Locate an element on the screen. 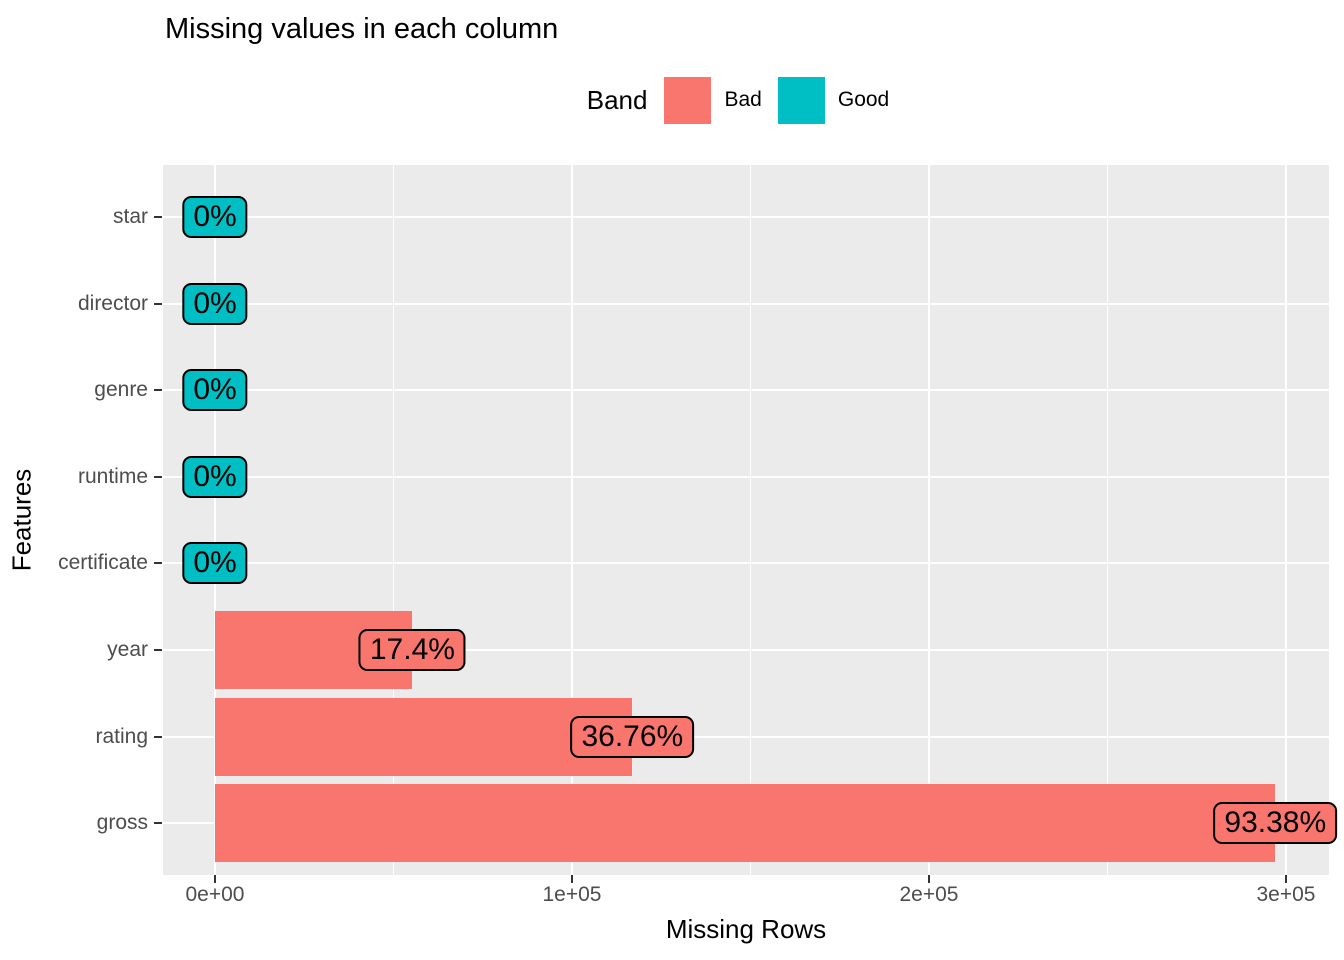 The image size is (1344, 960). legend-item: Bad is located at coordinates (720, 100).